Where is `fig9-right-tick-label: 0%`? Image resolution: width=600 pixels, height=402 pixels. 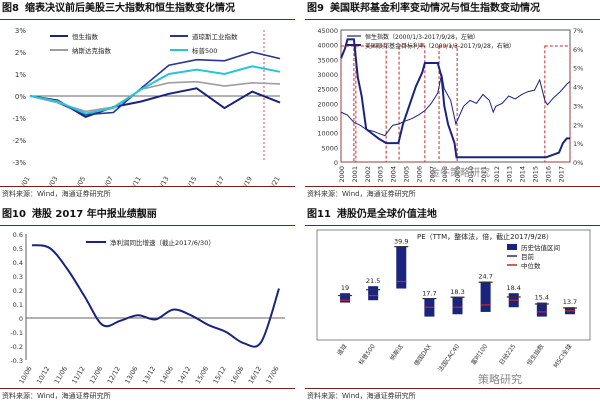
fig9-right-tick-label: 0% is located at coordinates (578, 163).